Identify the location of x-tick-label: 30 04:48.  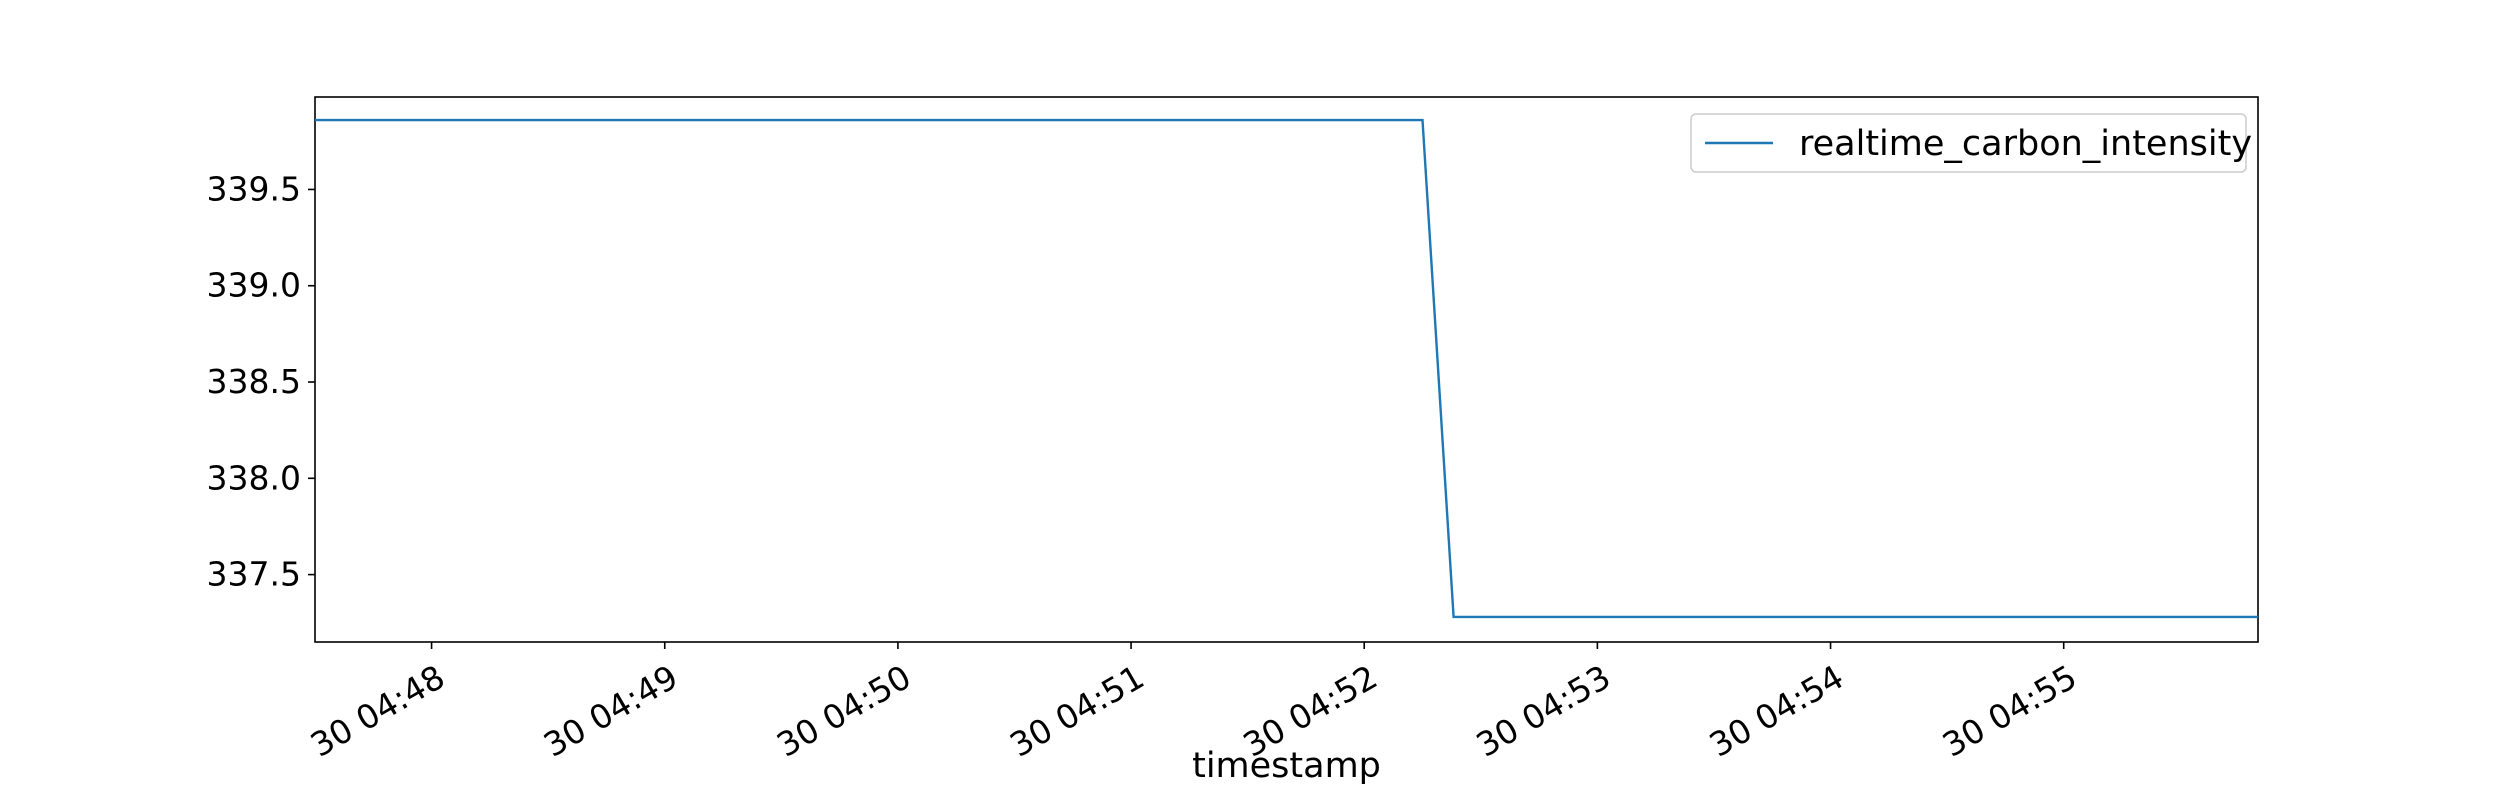
(377, 711).